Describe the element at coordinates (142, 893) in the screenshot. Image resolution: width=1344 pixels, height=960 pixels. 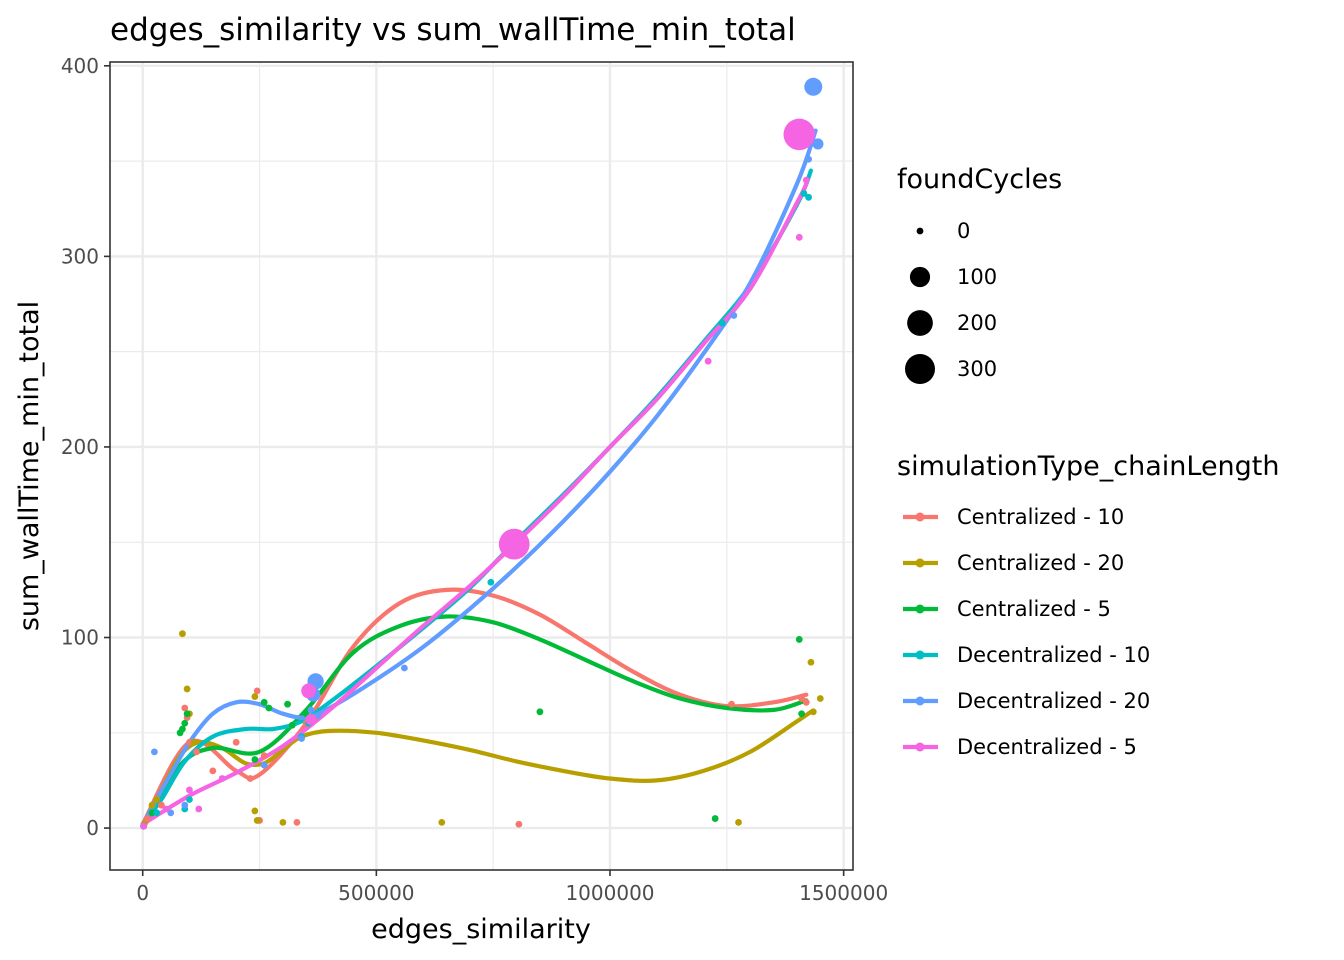
I see `x-tick-label: 0` at that location.